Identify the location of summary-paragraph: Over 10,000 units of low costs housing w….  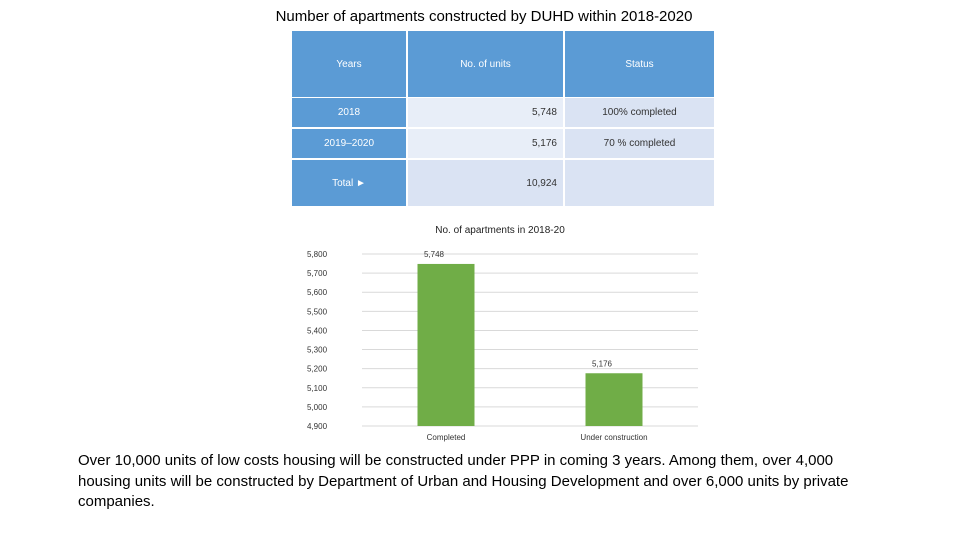
(463, 481).